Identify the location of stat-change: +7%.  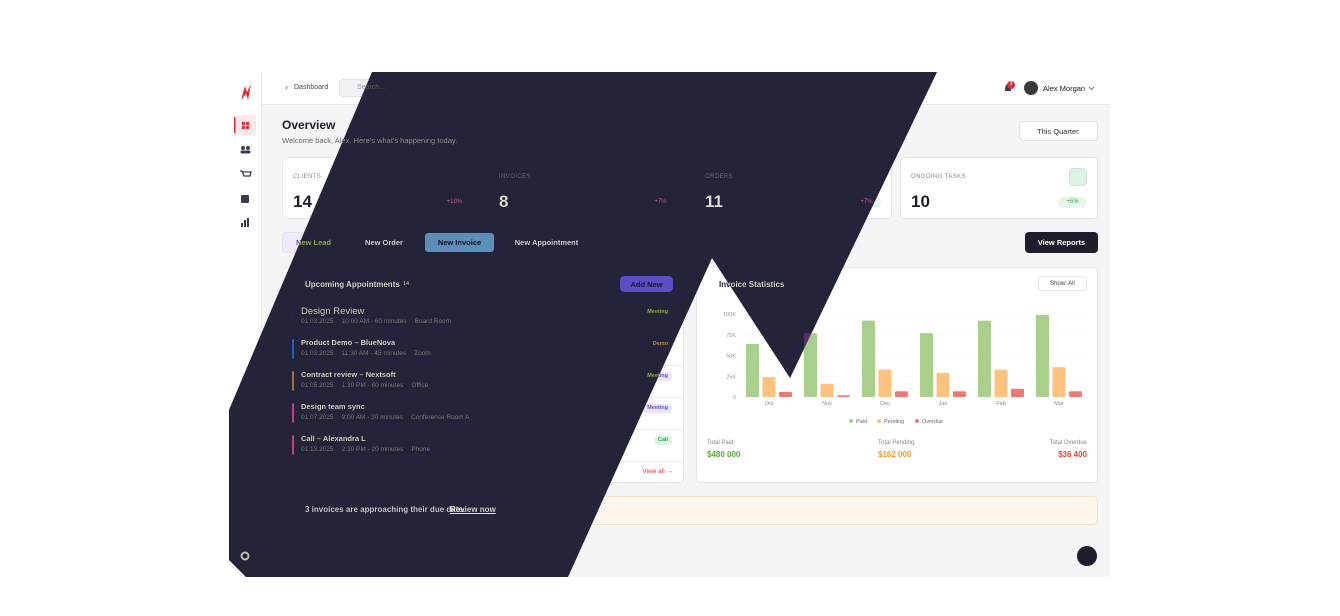
(866, 202).